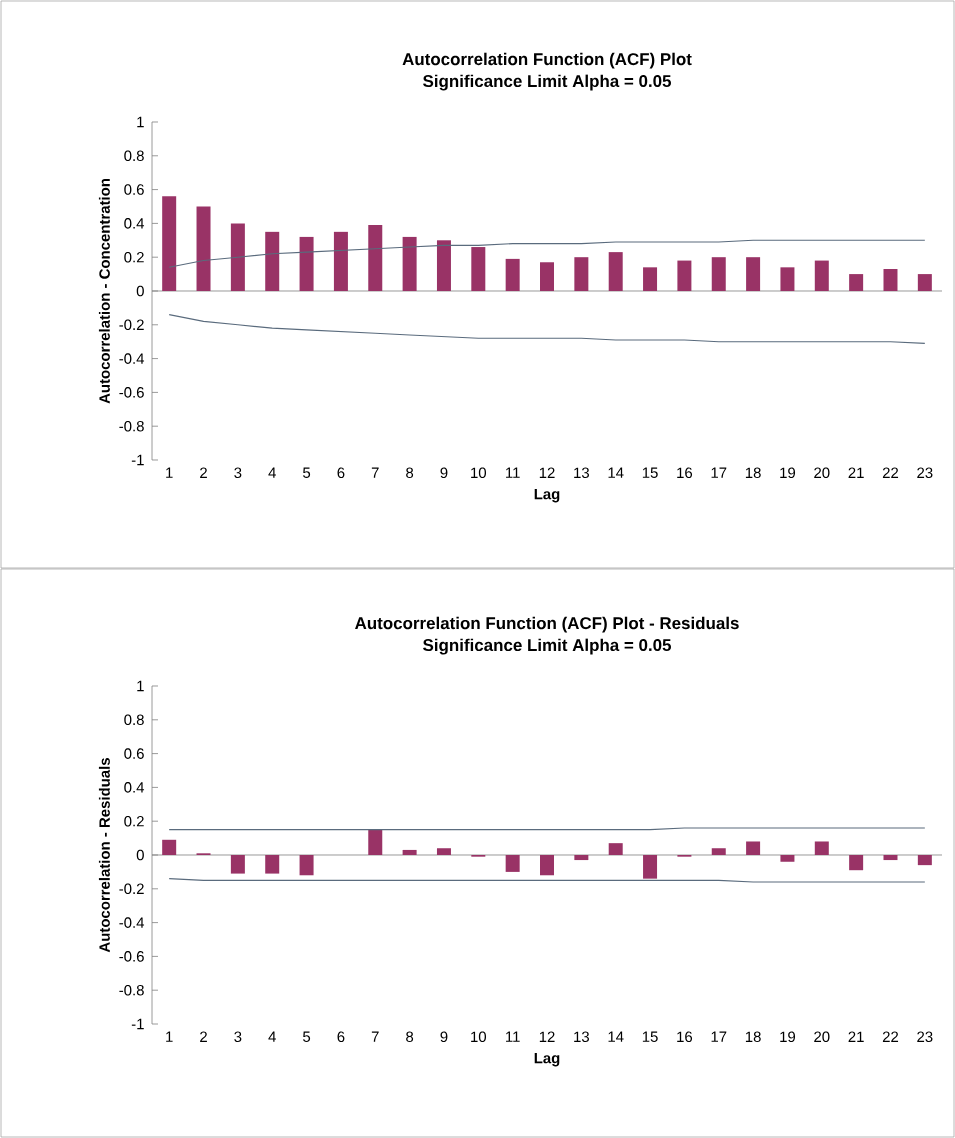  Describe the element at coordinates (104, 855) in the screenshot. I see `y-axis-title: Autocorrelation - Residuals` at that location.